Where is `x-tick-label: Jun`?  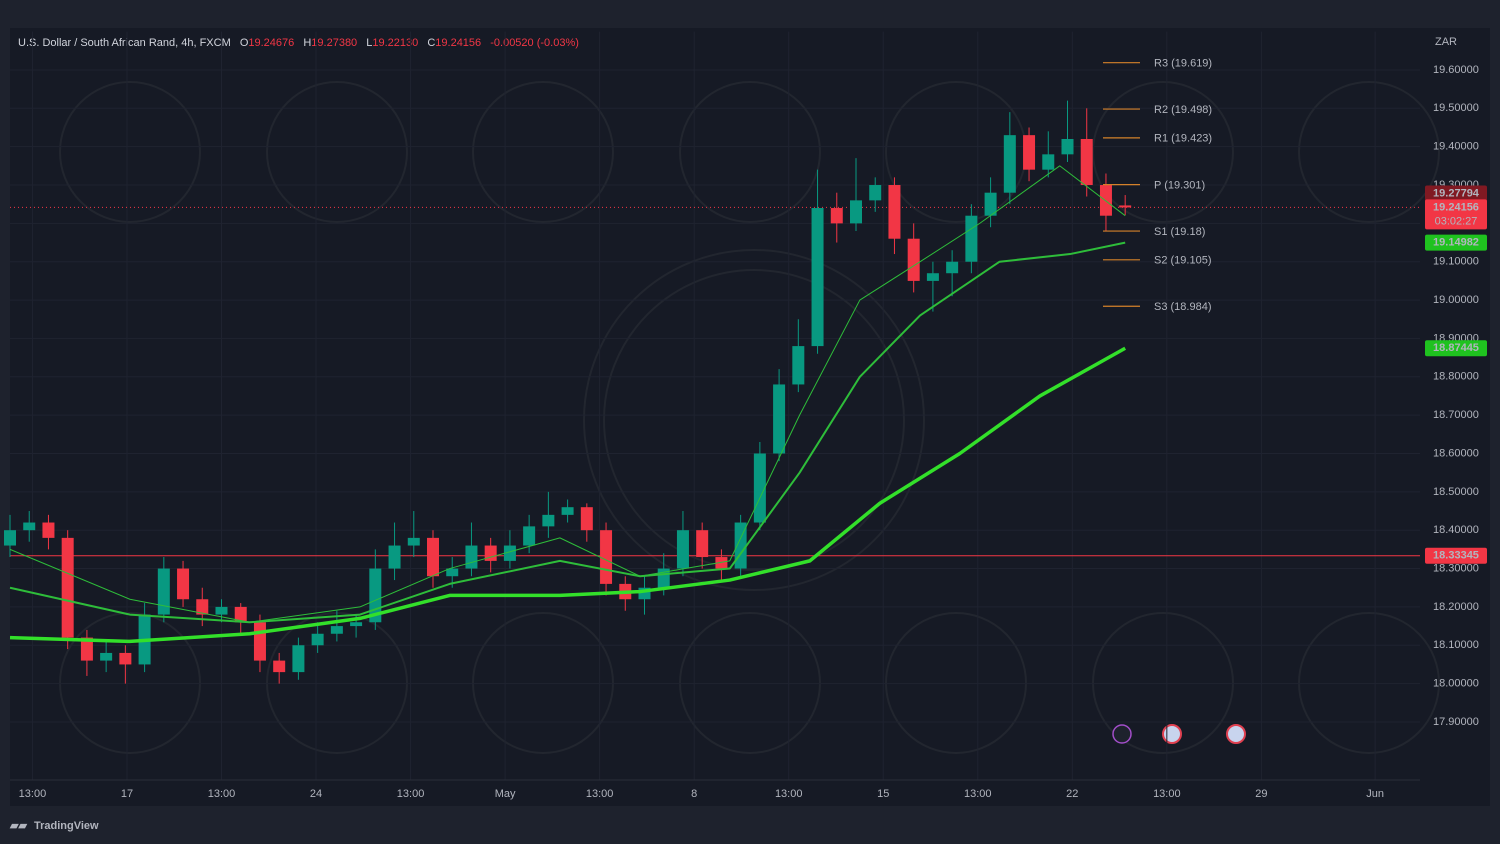 x-tick-label: Jun is located at coordinates (1375, 794).